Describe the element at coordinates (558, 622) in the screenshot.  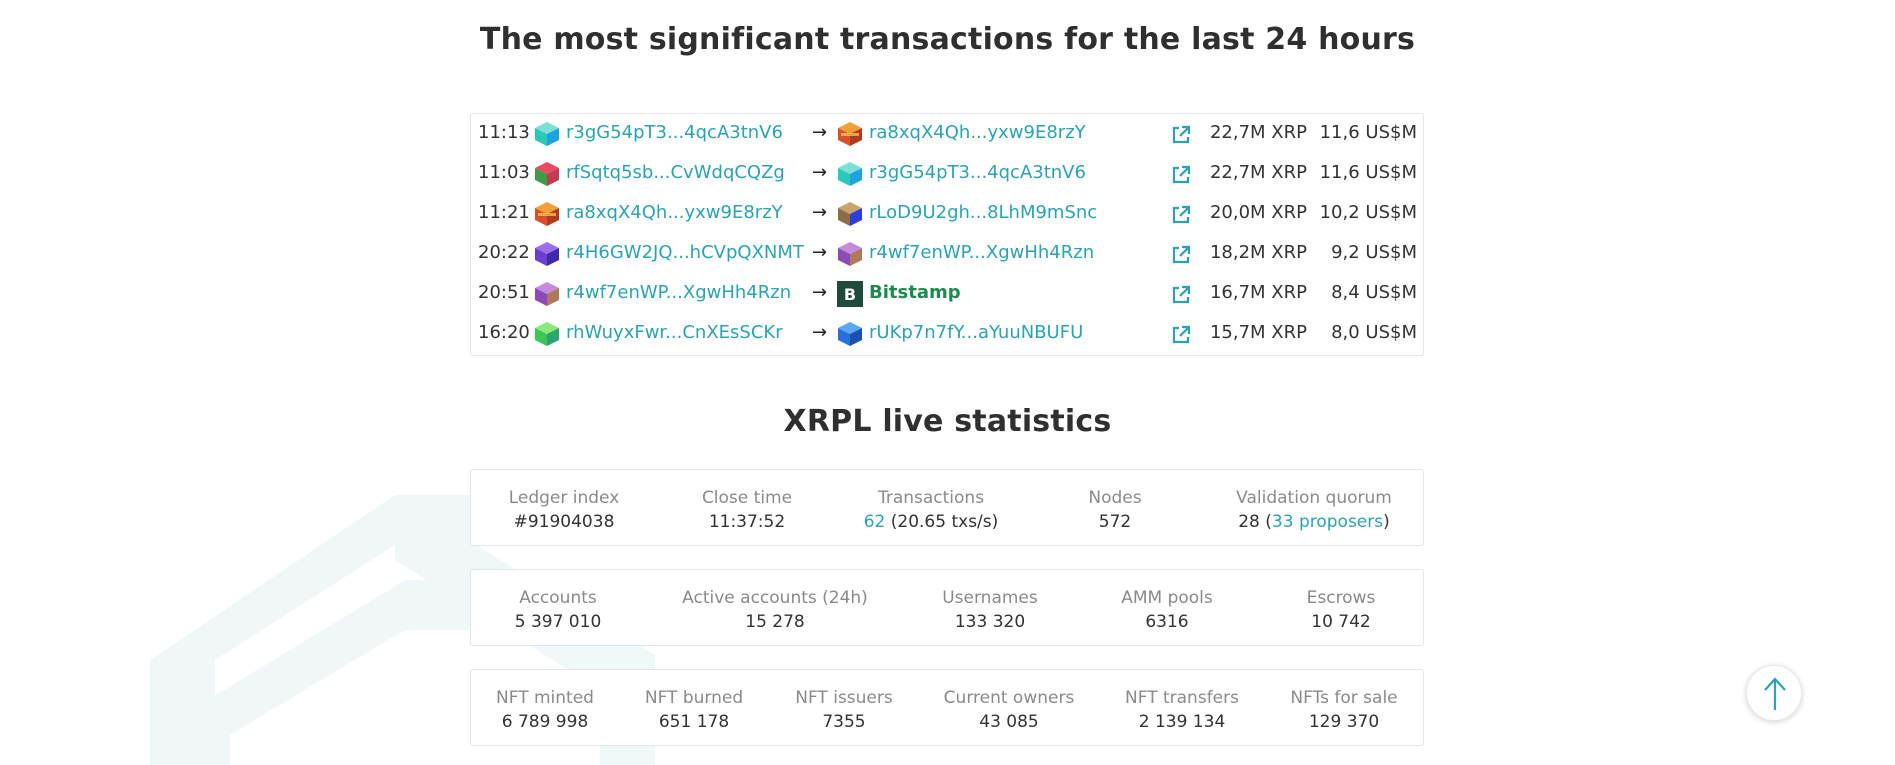
I see `accounts-link: 5 397 010` at that location.